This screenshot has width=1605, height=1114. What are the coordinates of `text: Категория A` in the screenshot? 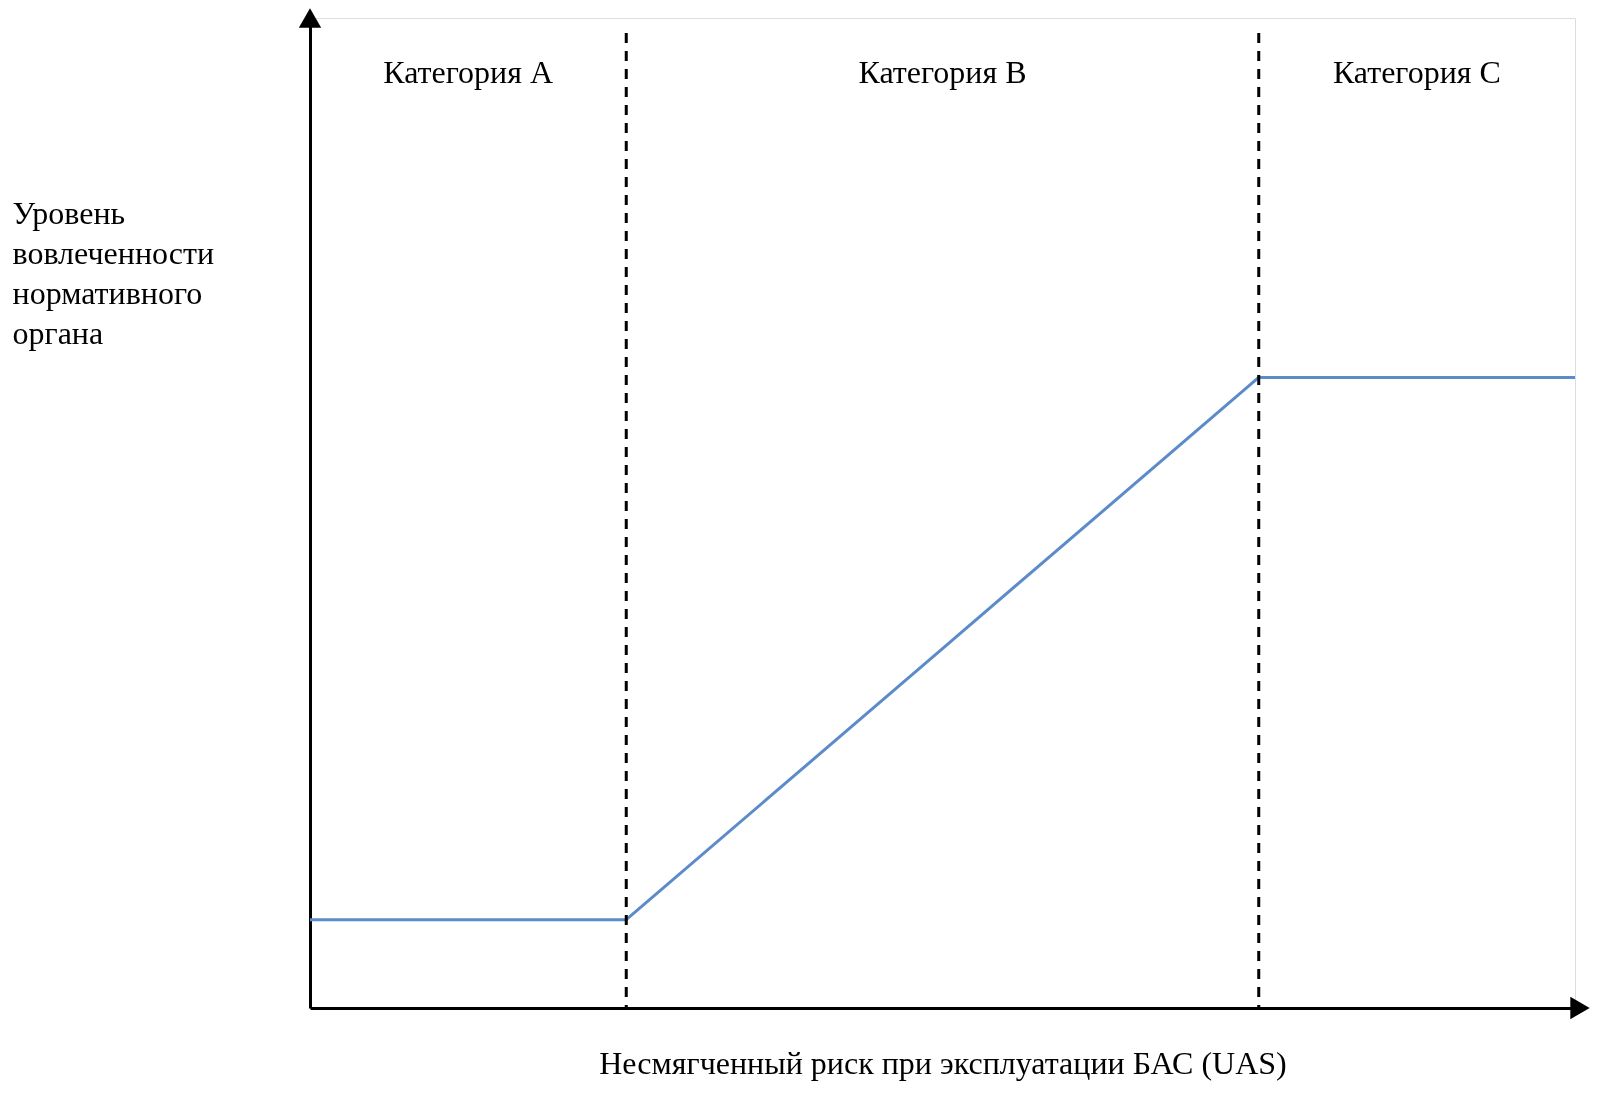 It's located at (468, 72).